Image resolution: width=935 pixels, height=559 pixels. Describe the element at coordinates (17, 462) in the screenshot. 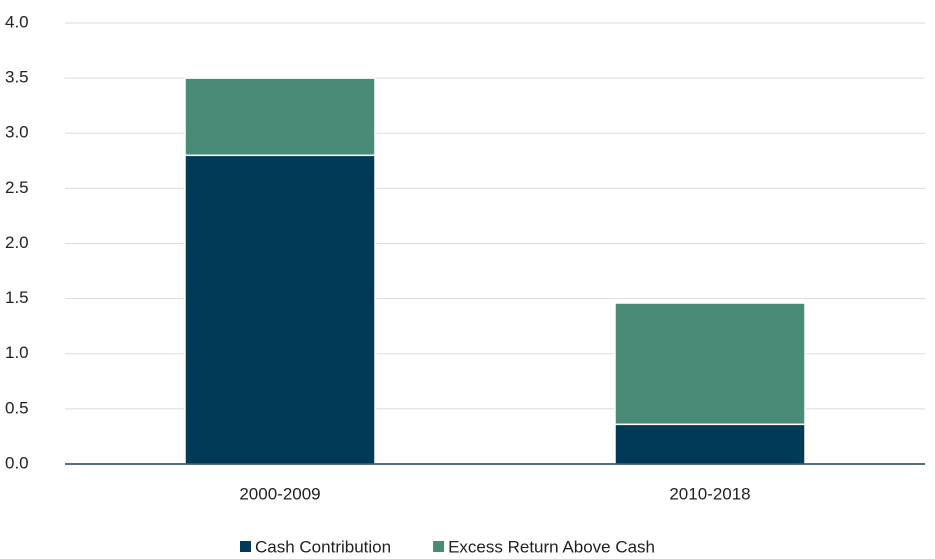

I see `y-tick-label: 0.0` at that location.